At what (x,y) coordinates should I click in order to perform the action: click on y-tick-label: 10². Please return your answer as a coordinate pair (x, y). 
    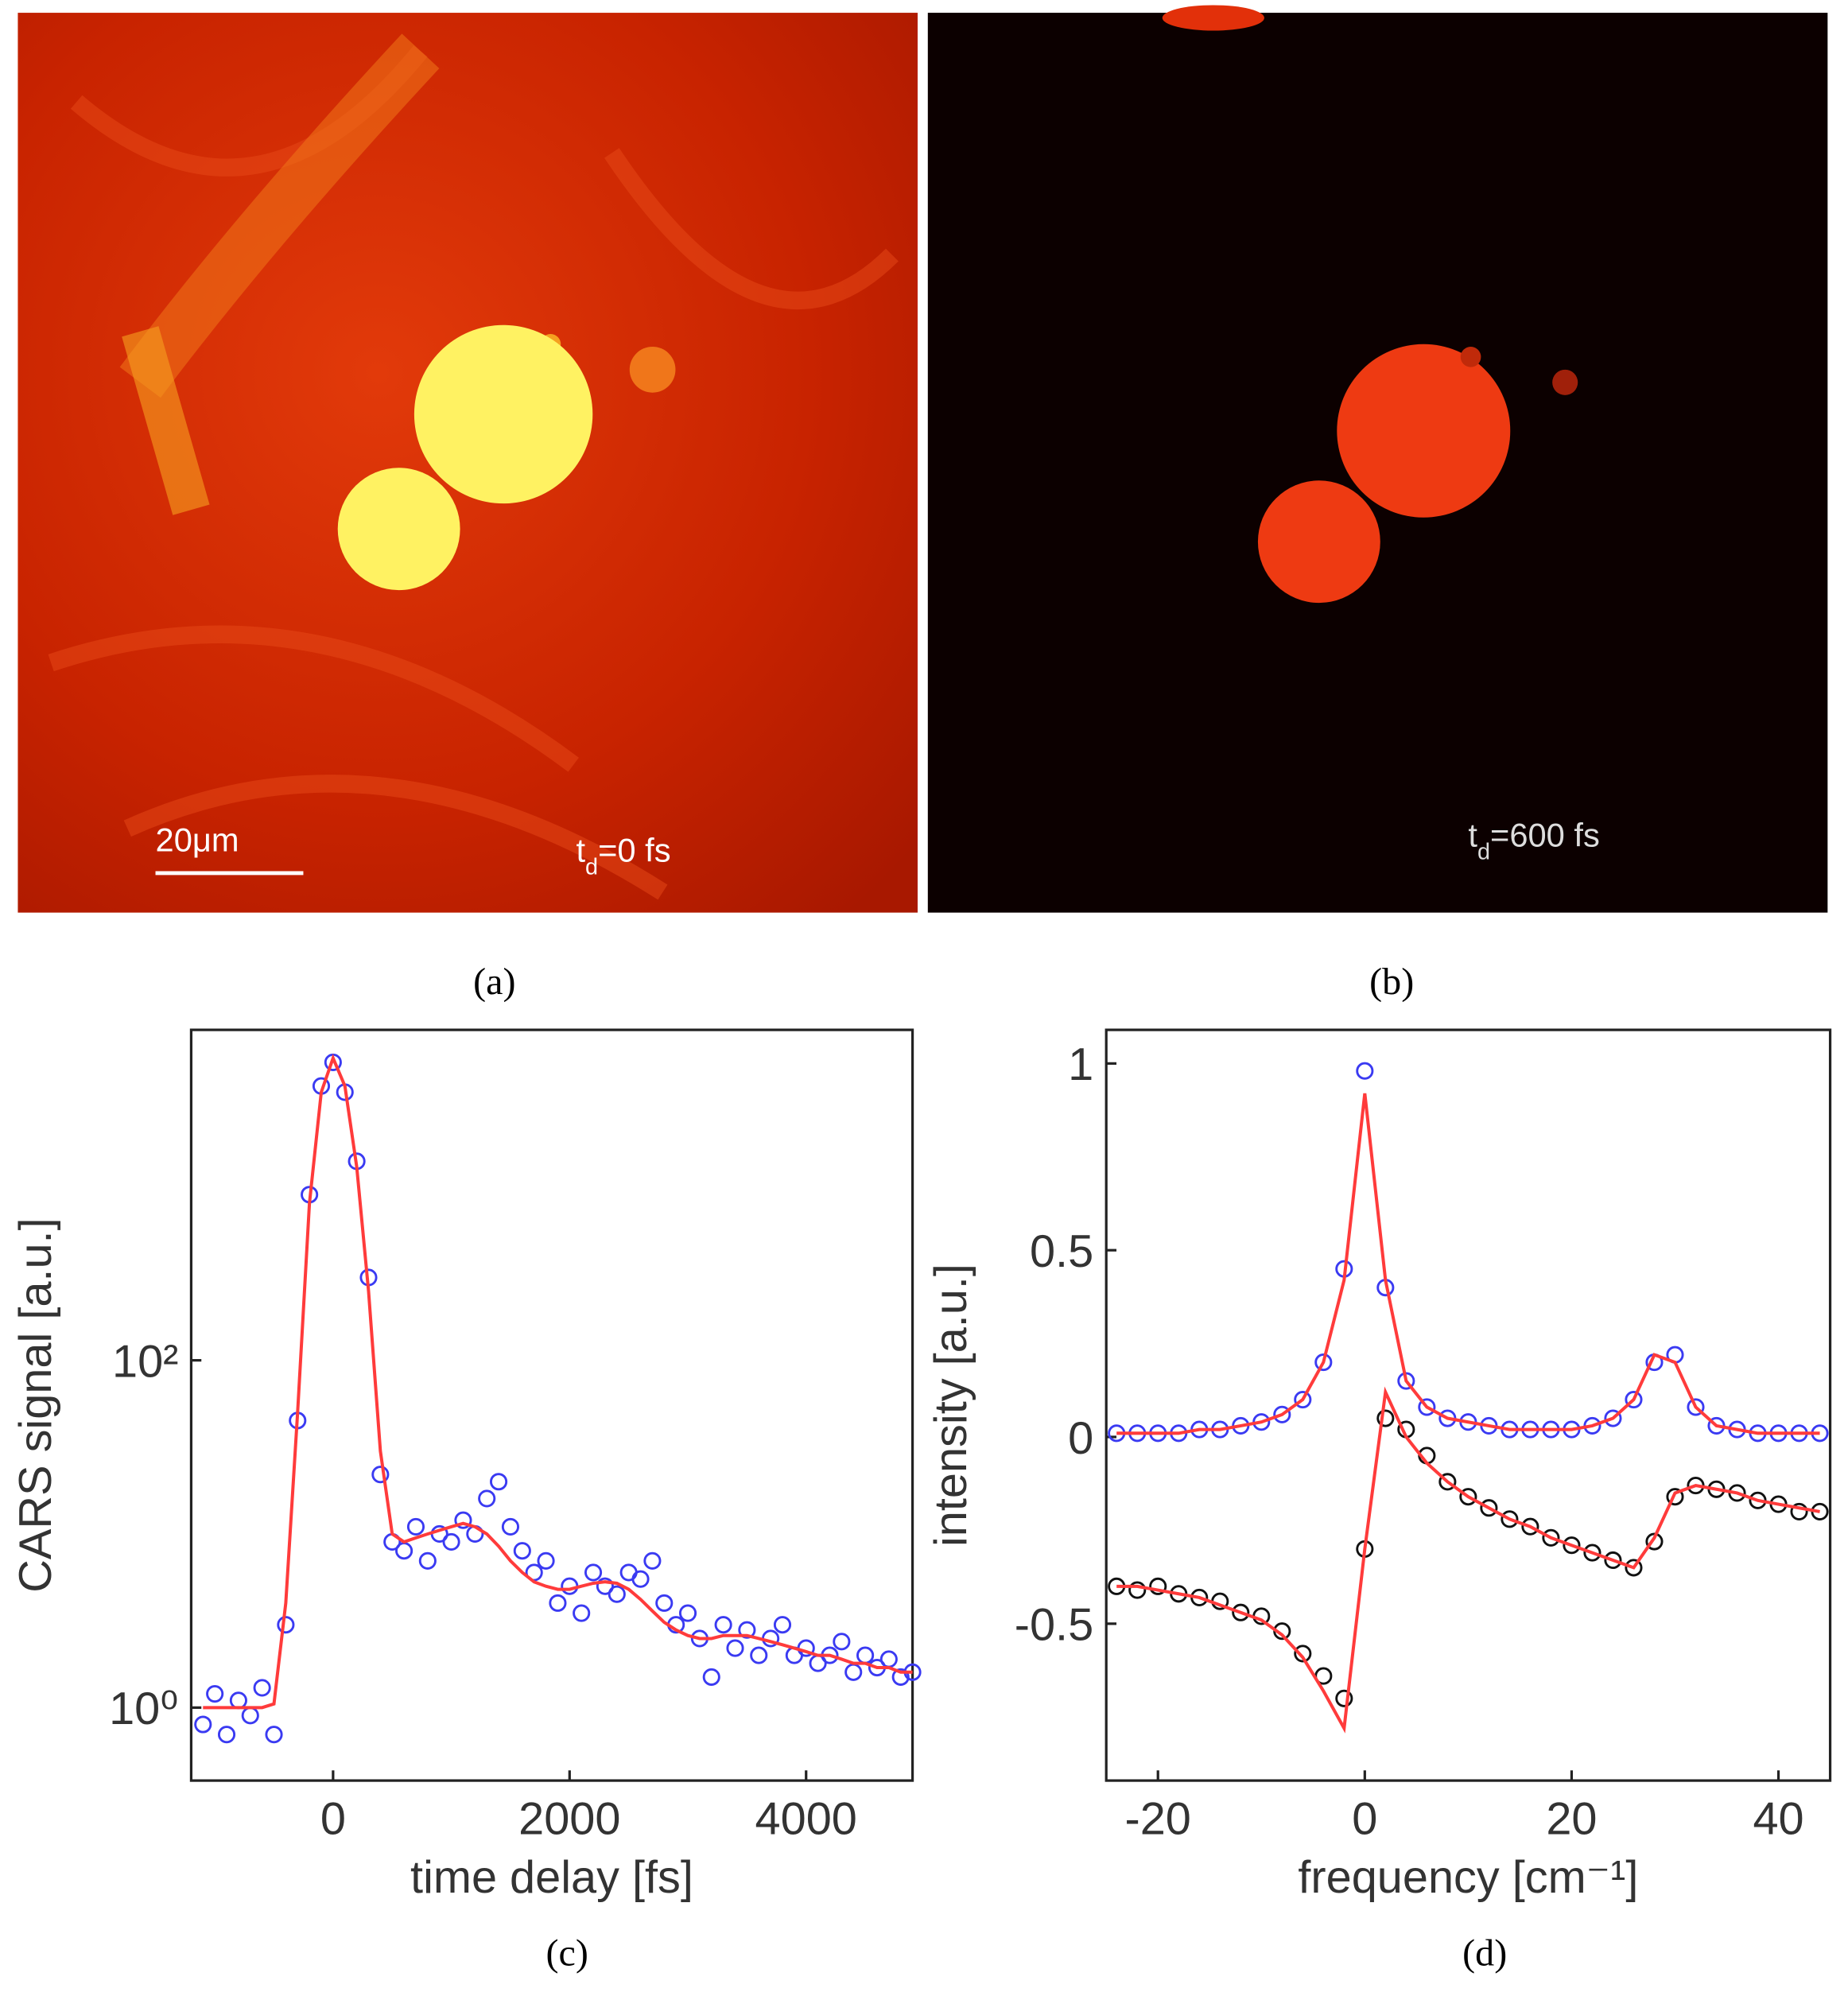
    Looking at the image, I should click on (145, 1361).